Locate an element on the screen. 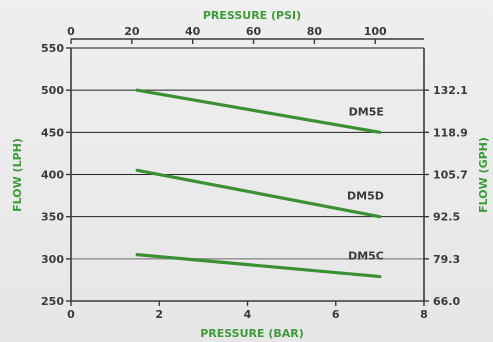 The image size is (493, 342). y-tick-right-label: 66.0 is located at coordinates (446, 301).